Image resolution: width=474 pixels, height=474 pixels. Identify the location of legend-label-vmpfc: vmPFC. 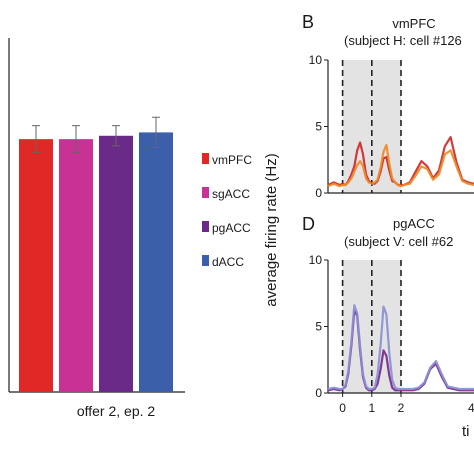
(232, 160).